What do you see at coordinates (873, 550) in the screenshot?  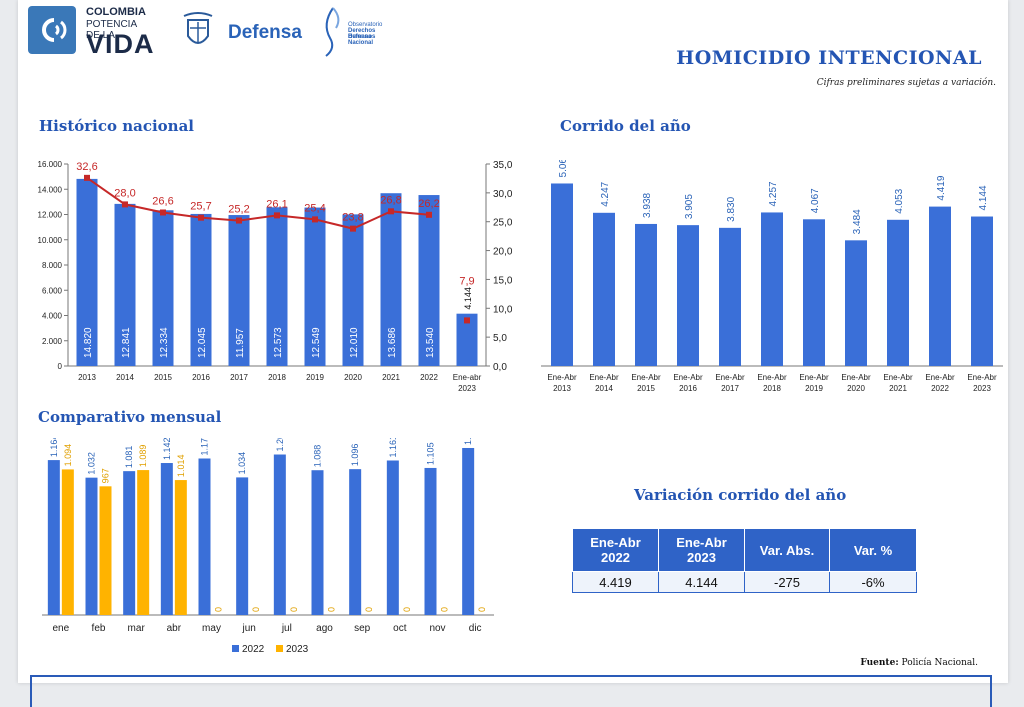 I see `variation-header-pct: Var. %` at bounding box center [873, 550].